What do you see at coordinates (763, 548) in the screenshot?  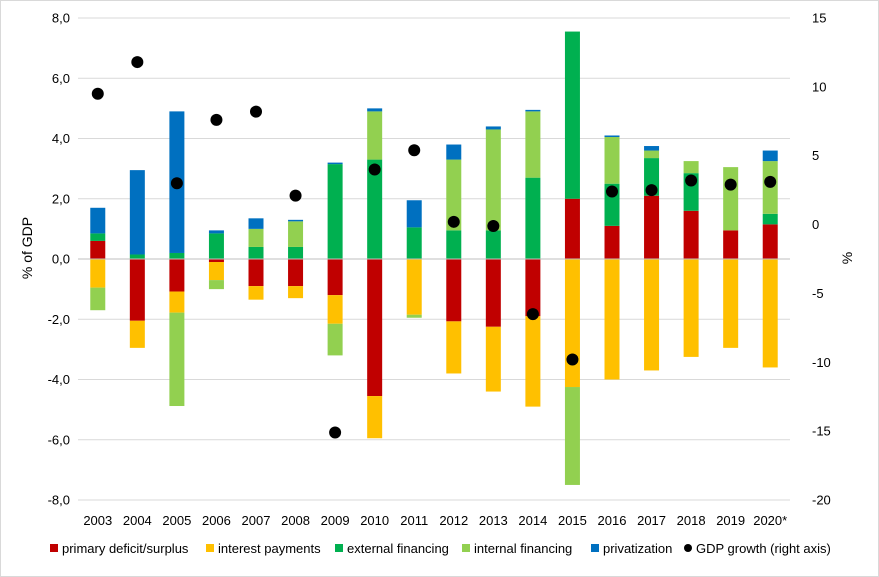 I see `legend-label: GDP growth (right axis)` at bounding box center [763, 548].